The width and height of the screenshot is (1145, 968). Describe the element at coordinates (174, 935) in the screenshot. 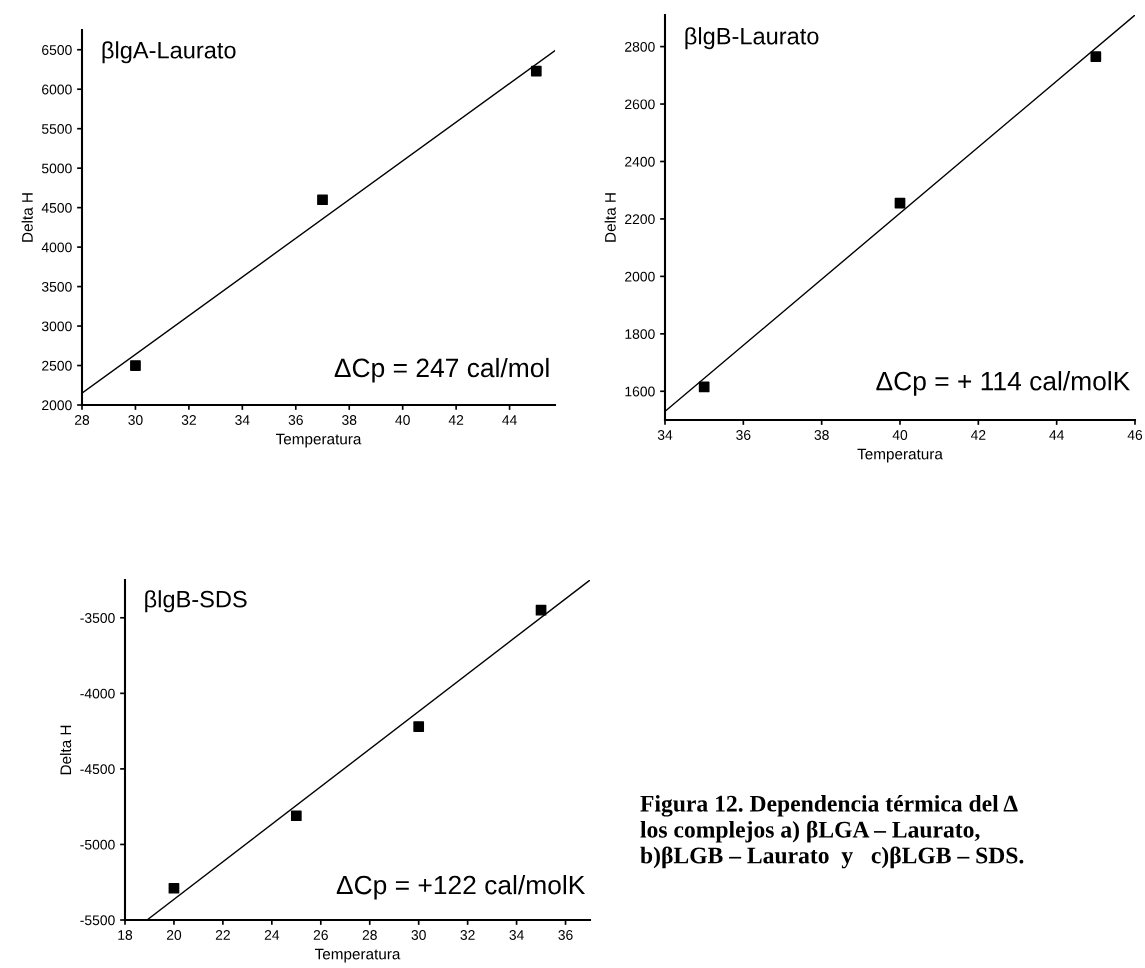

I see `x-tick-label: 20` at that location.